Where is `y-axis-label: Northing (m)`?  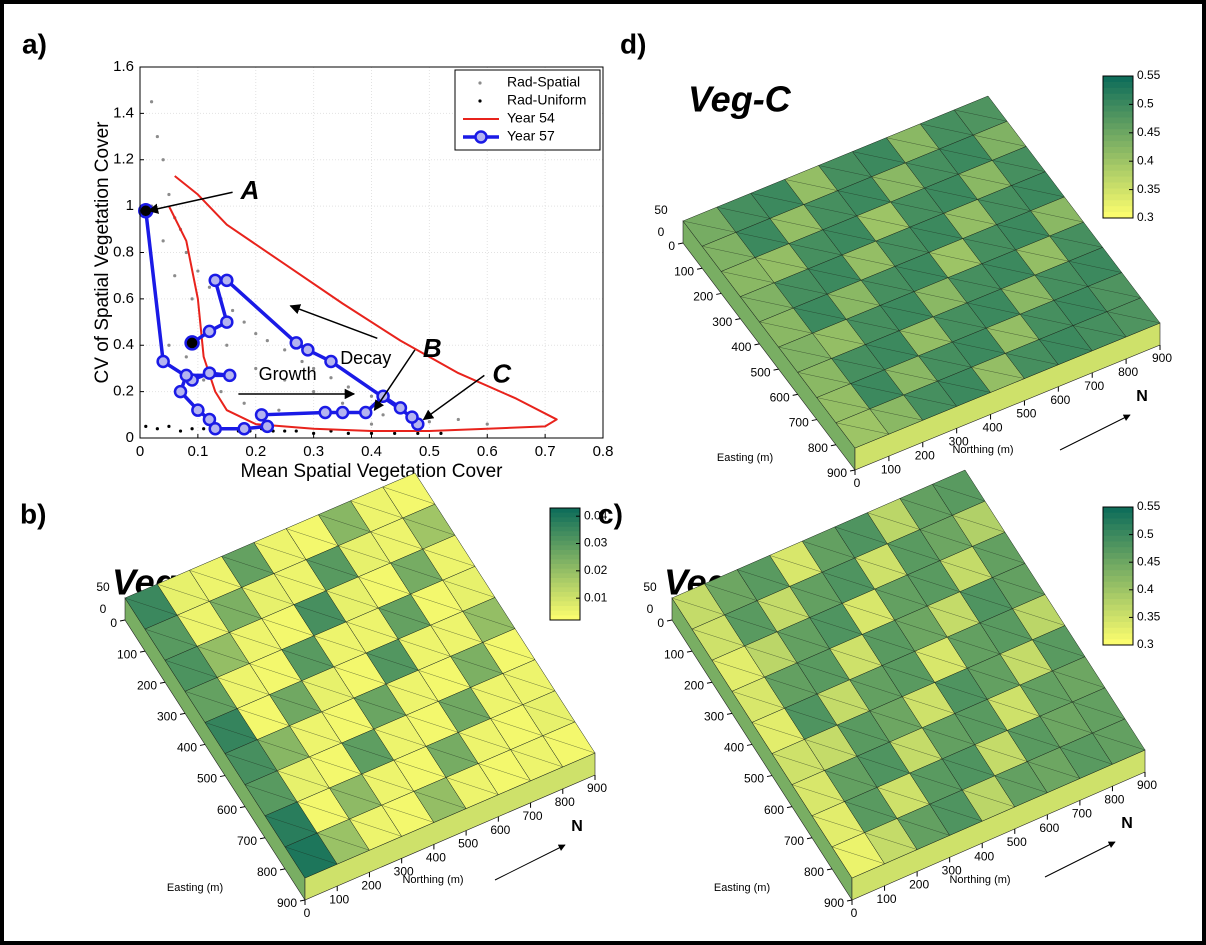 y-axis-label: Northing (m) is located at coordinates (982, 450).